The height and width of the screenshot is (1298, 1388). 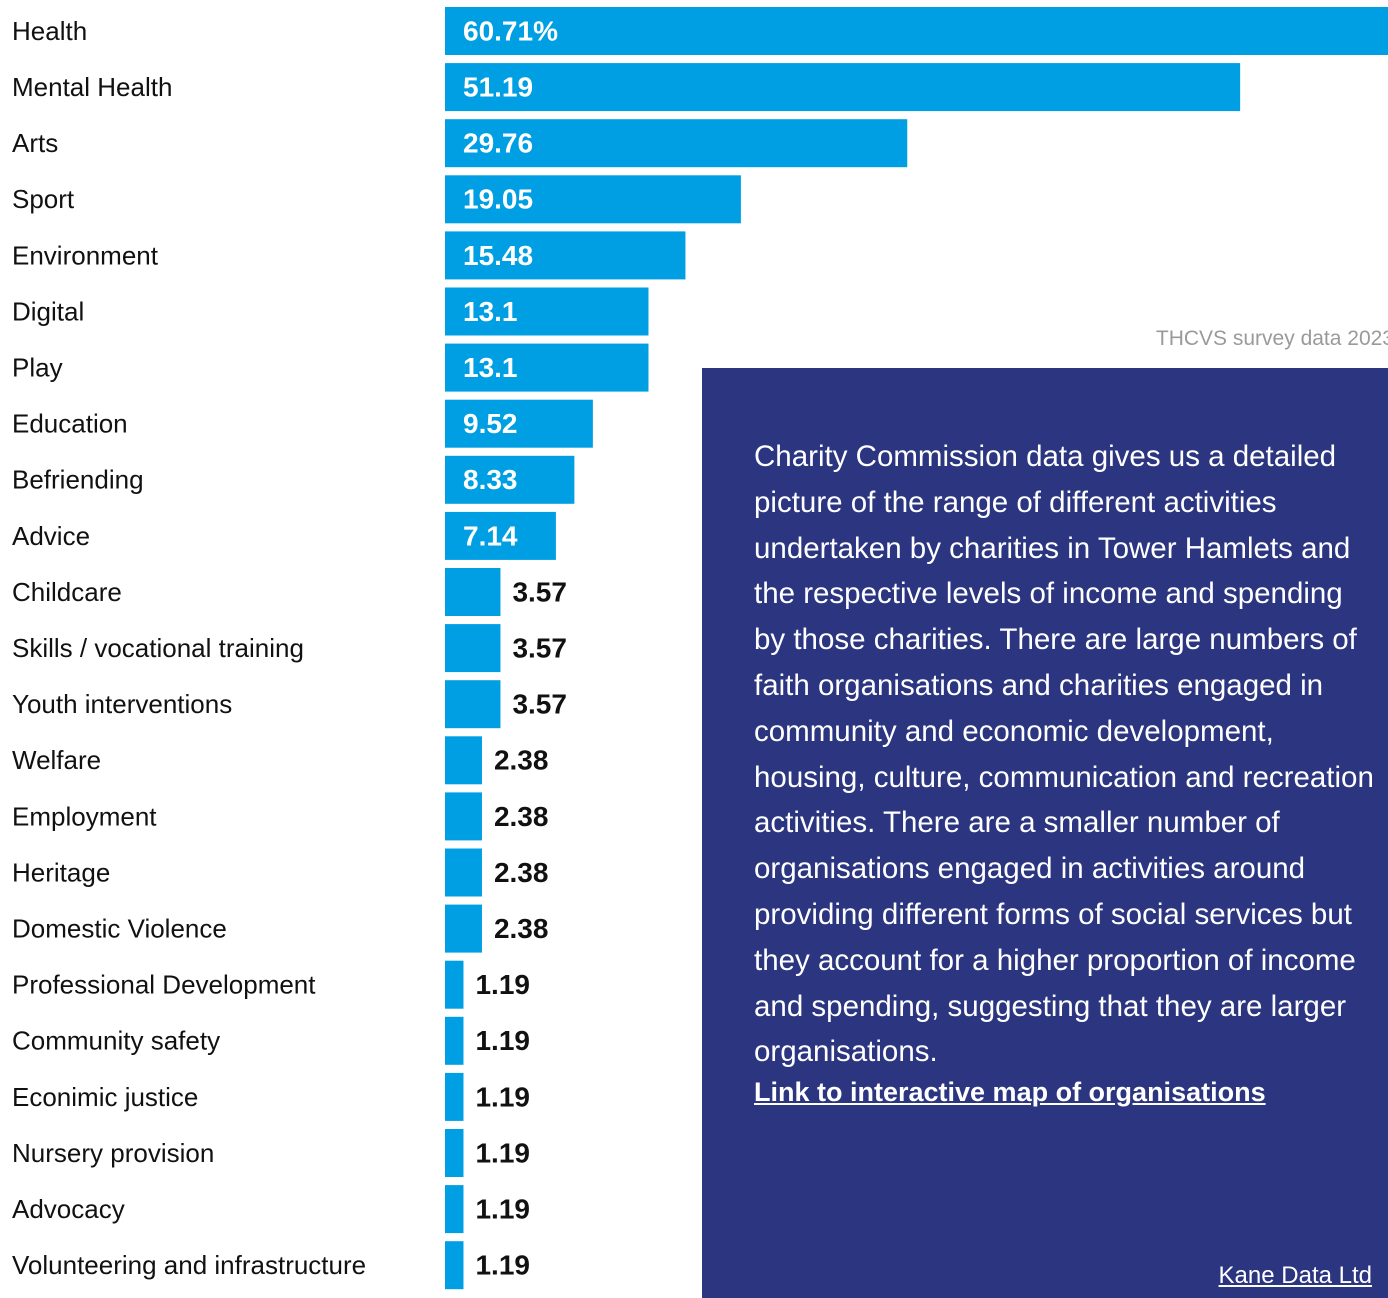 What do you see at coordinates (48, 311) in the screenshot?
I see `category-label: Digital` at bounding box center [48, 311].